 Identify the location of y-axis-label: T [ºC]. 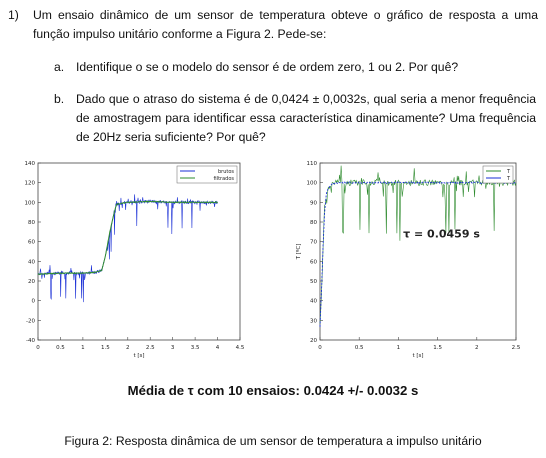
(298, 252).